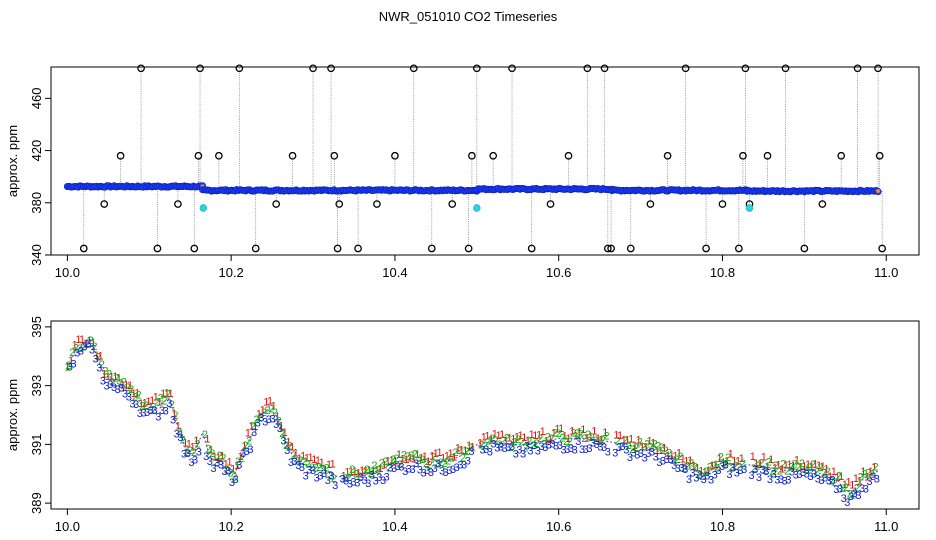 The height and width of the screenshot is (540, 936). I want to click on x-tick-label: 10.2, so click(230, 526).